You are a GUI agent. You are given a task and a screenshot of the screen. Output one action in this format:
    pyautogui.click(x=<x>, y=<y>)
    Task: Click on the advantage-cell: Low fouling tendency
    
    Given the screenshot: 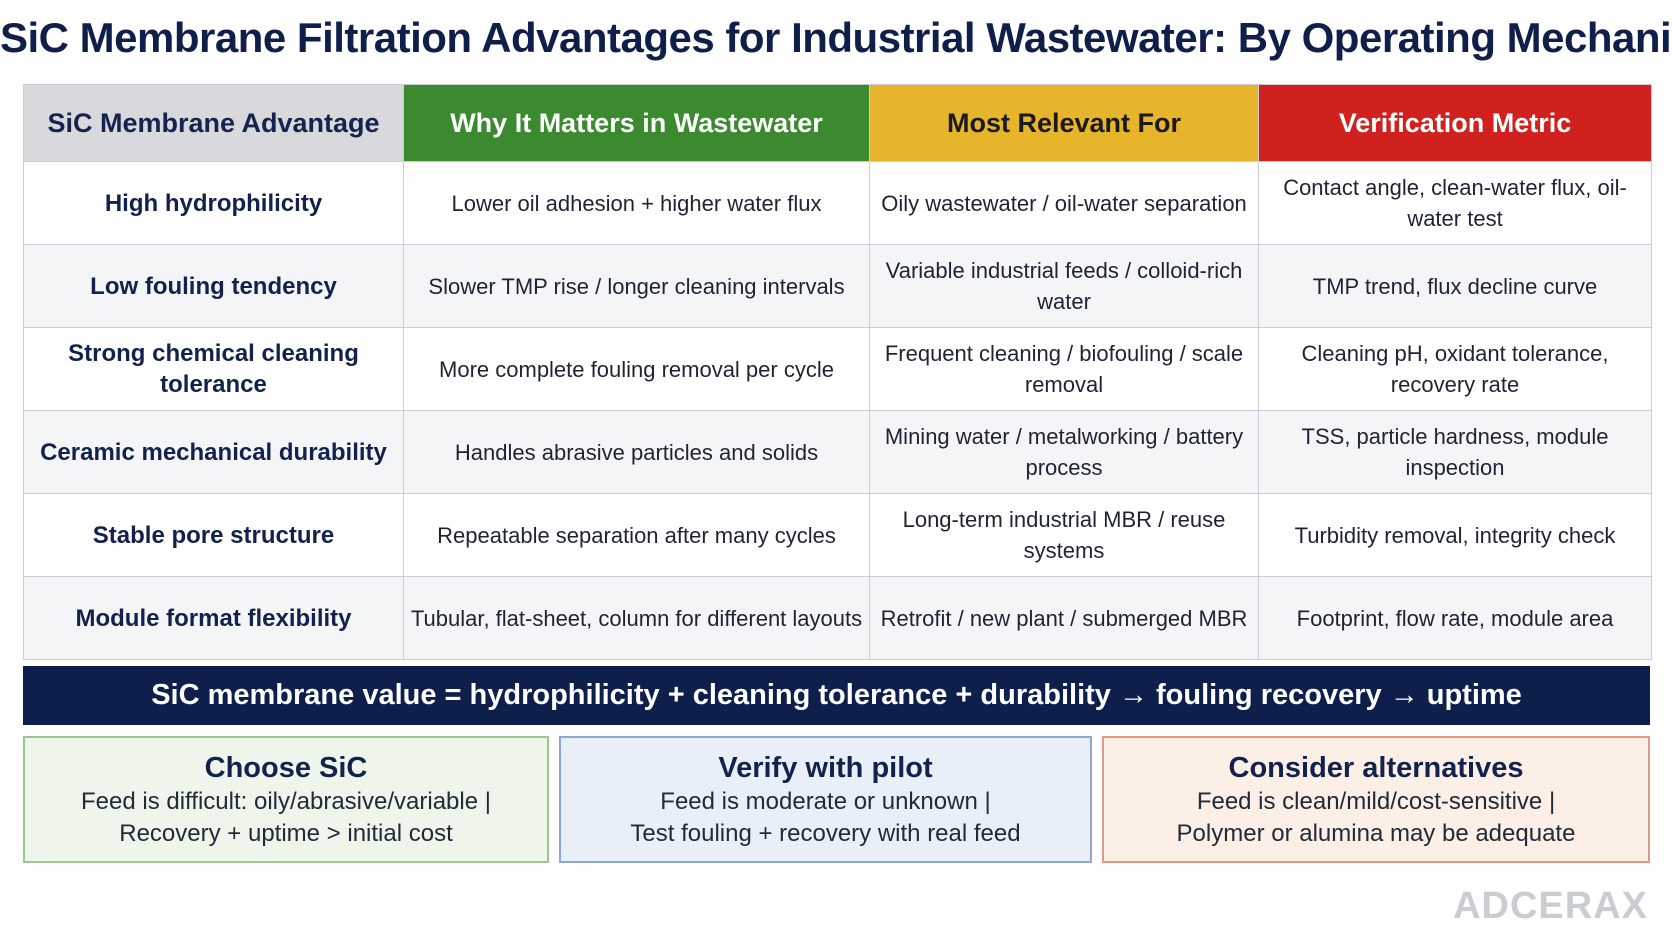 What is the action you would take?
    pyautogui.click(x=214, y=286)
    